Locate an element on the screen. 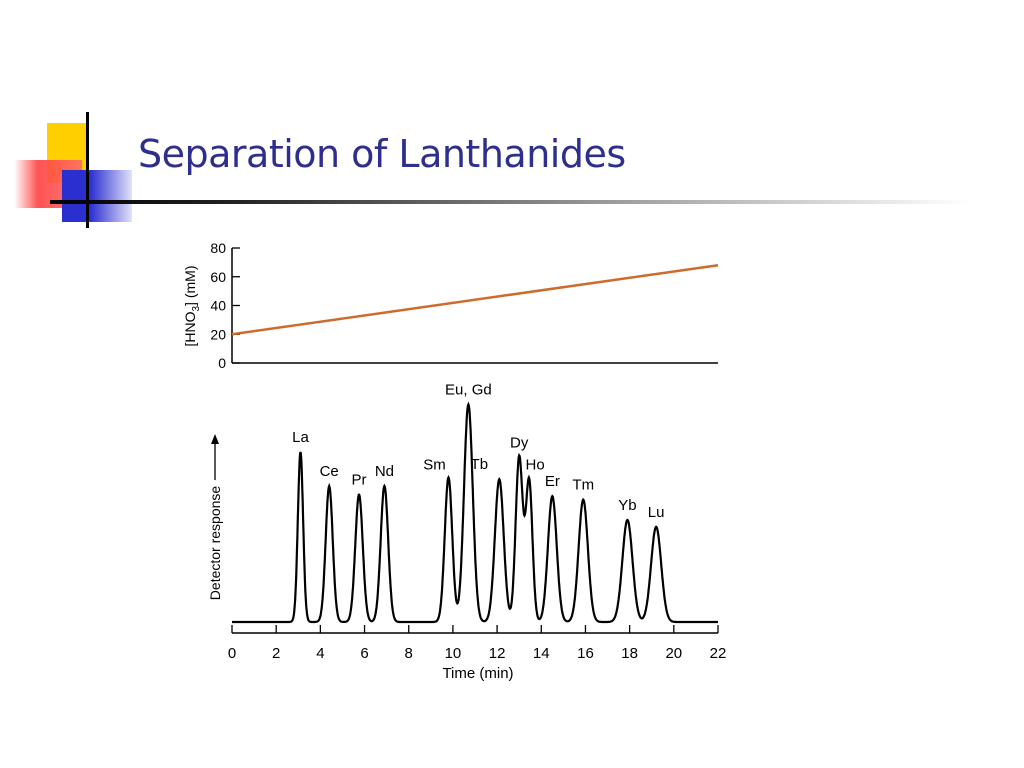  gradient-y-tick-label: 80 is located at coordinates (218, 248).